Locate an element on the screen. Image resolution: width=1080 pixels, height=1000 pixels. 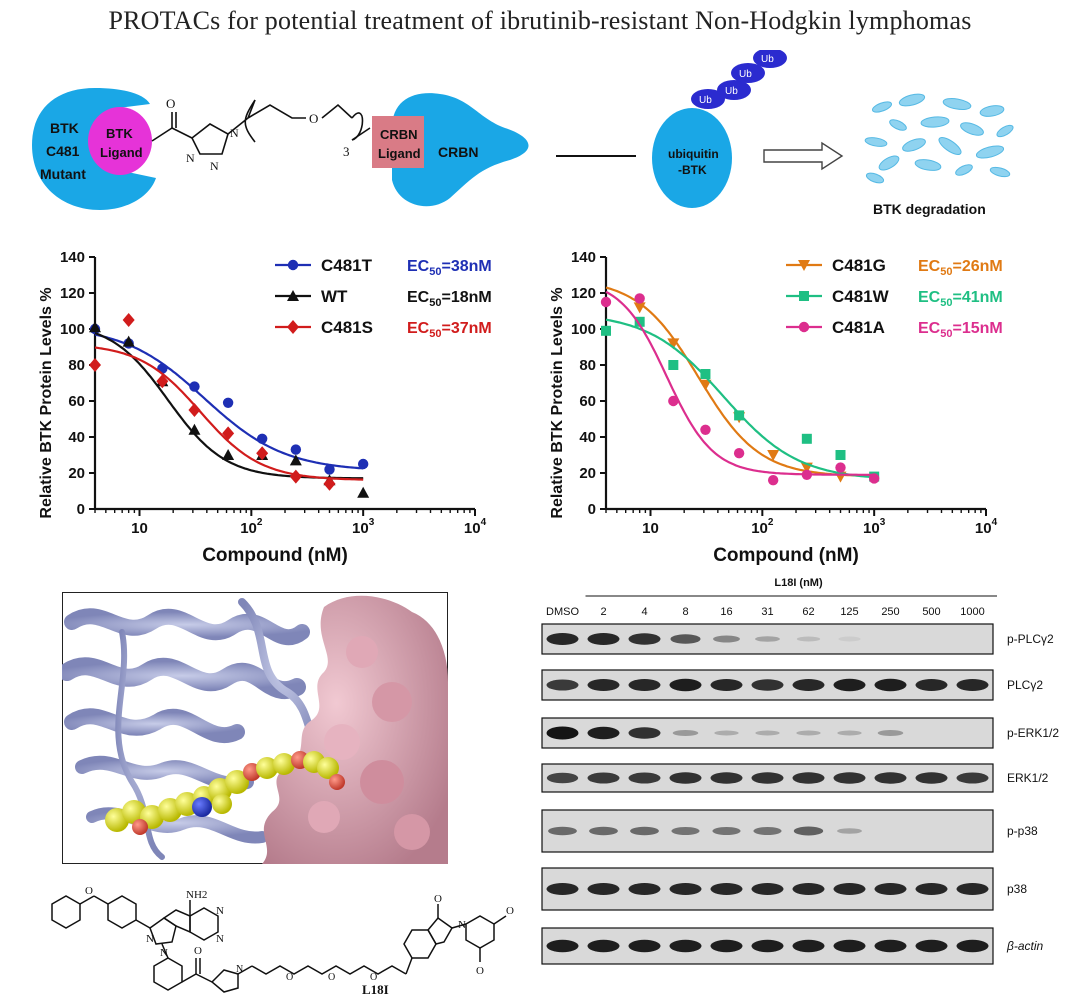
ubiquitin-label: ubiquitin is located at coordinates (693, 154).